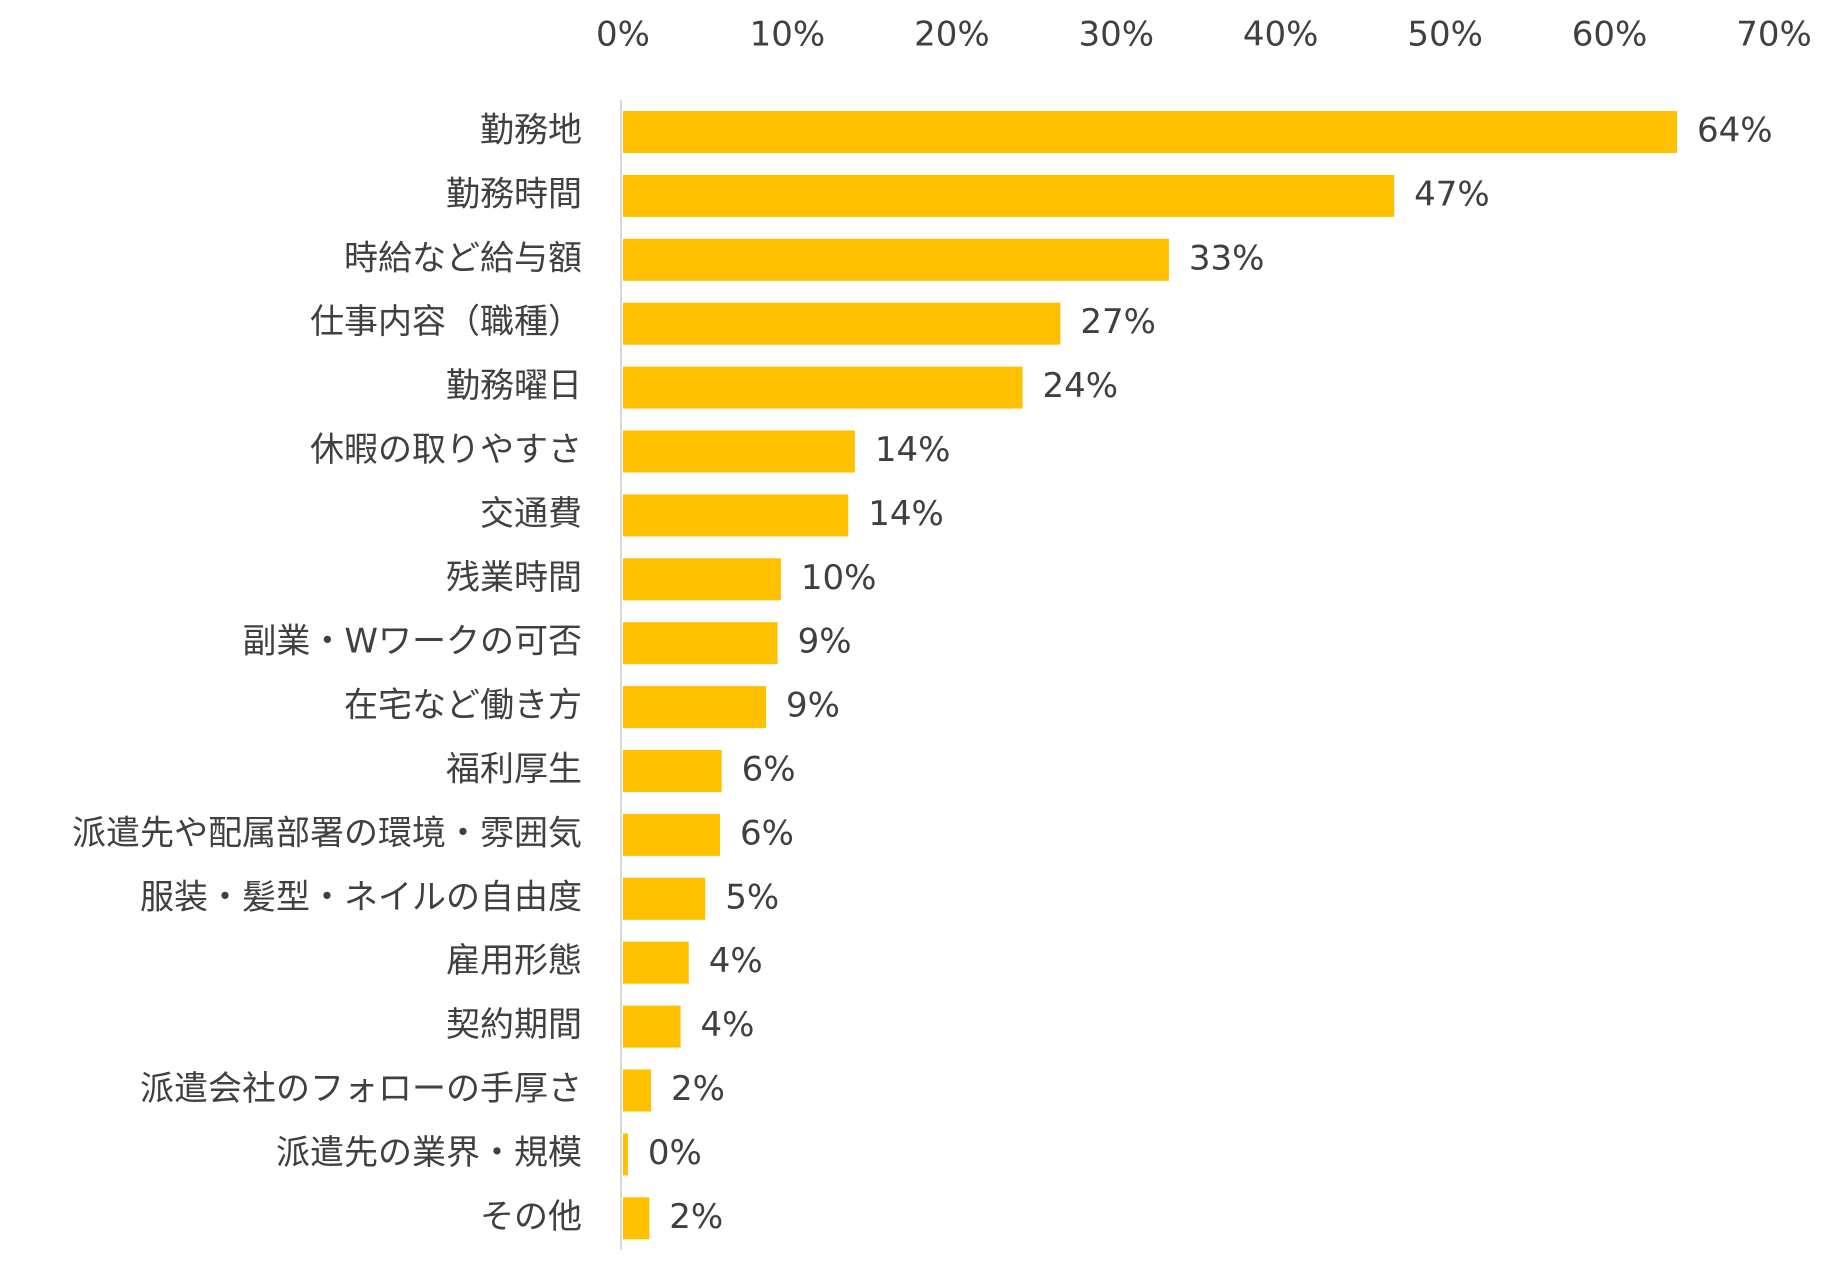  I want to click on data-label: 10%, so click(839, 578).